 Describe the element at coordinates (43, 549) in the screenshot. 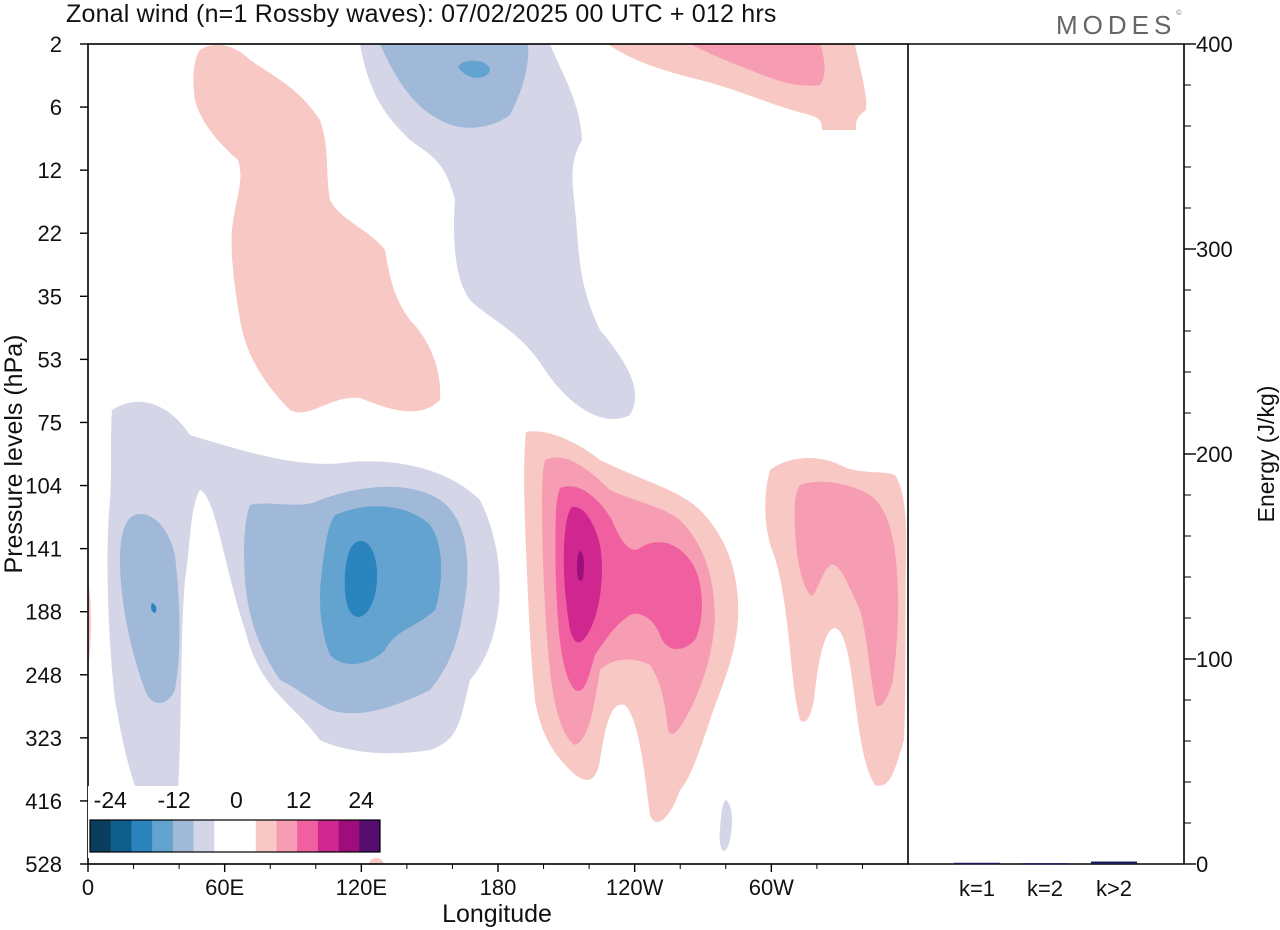

I see `y-tick-label: 141` at that location.